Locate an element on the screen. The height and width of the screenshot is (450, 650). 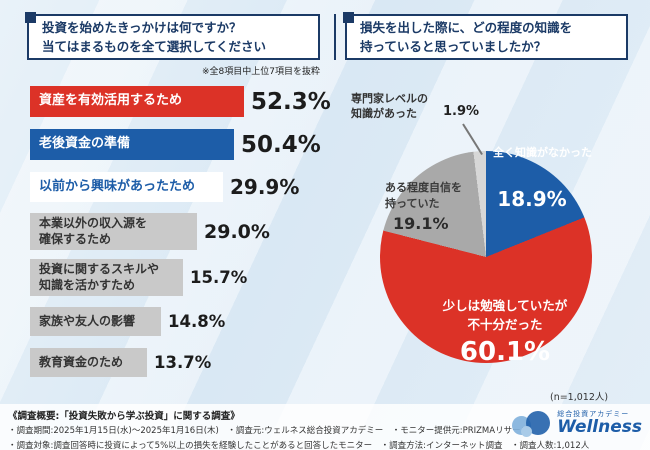
bar-label-box: 資産を有効活用するため is located at coordinates (137, 101).